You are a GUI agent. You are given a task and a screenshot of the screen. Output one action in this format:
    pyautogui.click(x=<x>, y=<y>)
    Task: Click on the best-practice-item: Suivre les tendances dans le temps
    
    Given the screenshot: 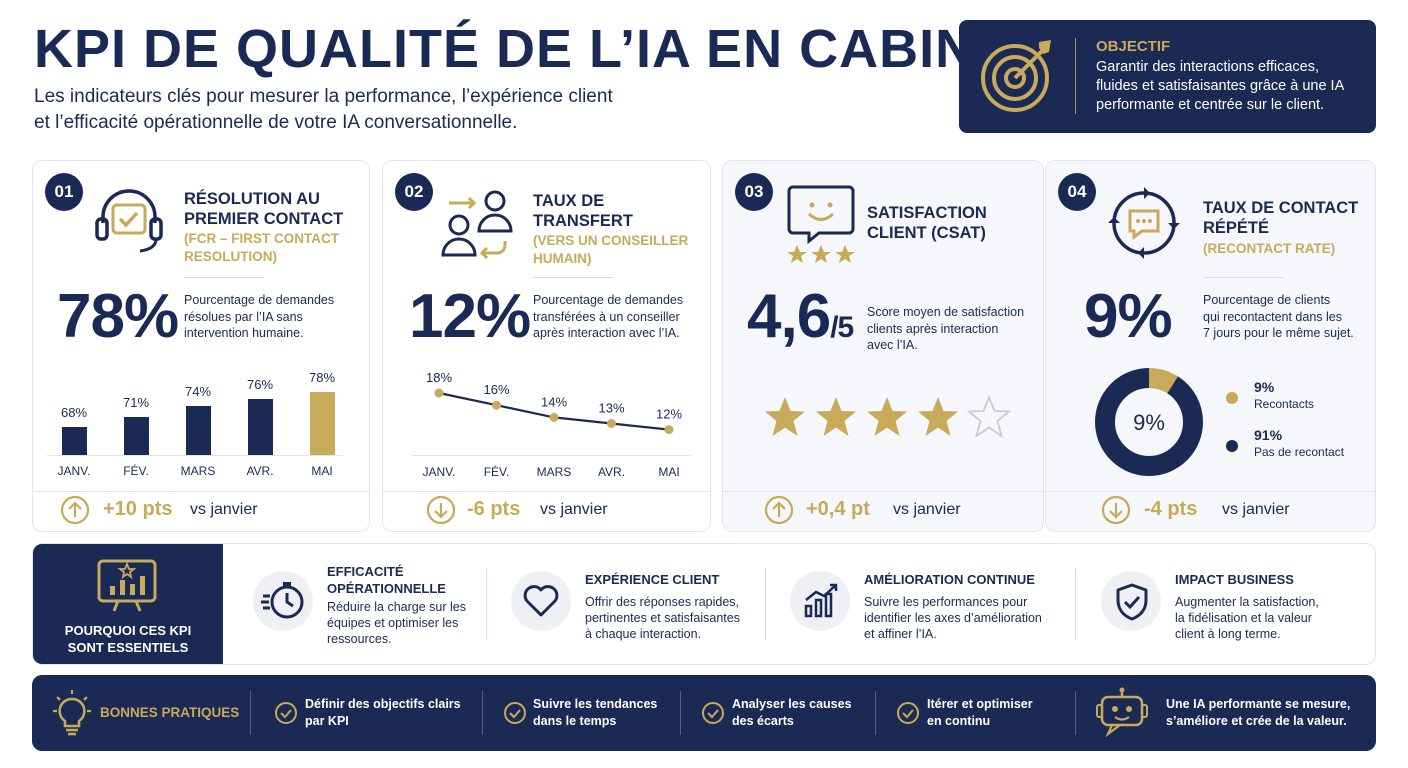 What is the action you would take?
    pyautogui.click(x=595, y=712)
    